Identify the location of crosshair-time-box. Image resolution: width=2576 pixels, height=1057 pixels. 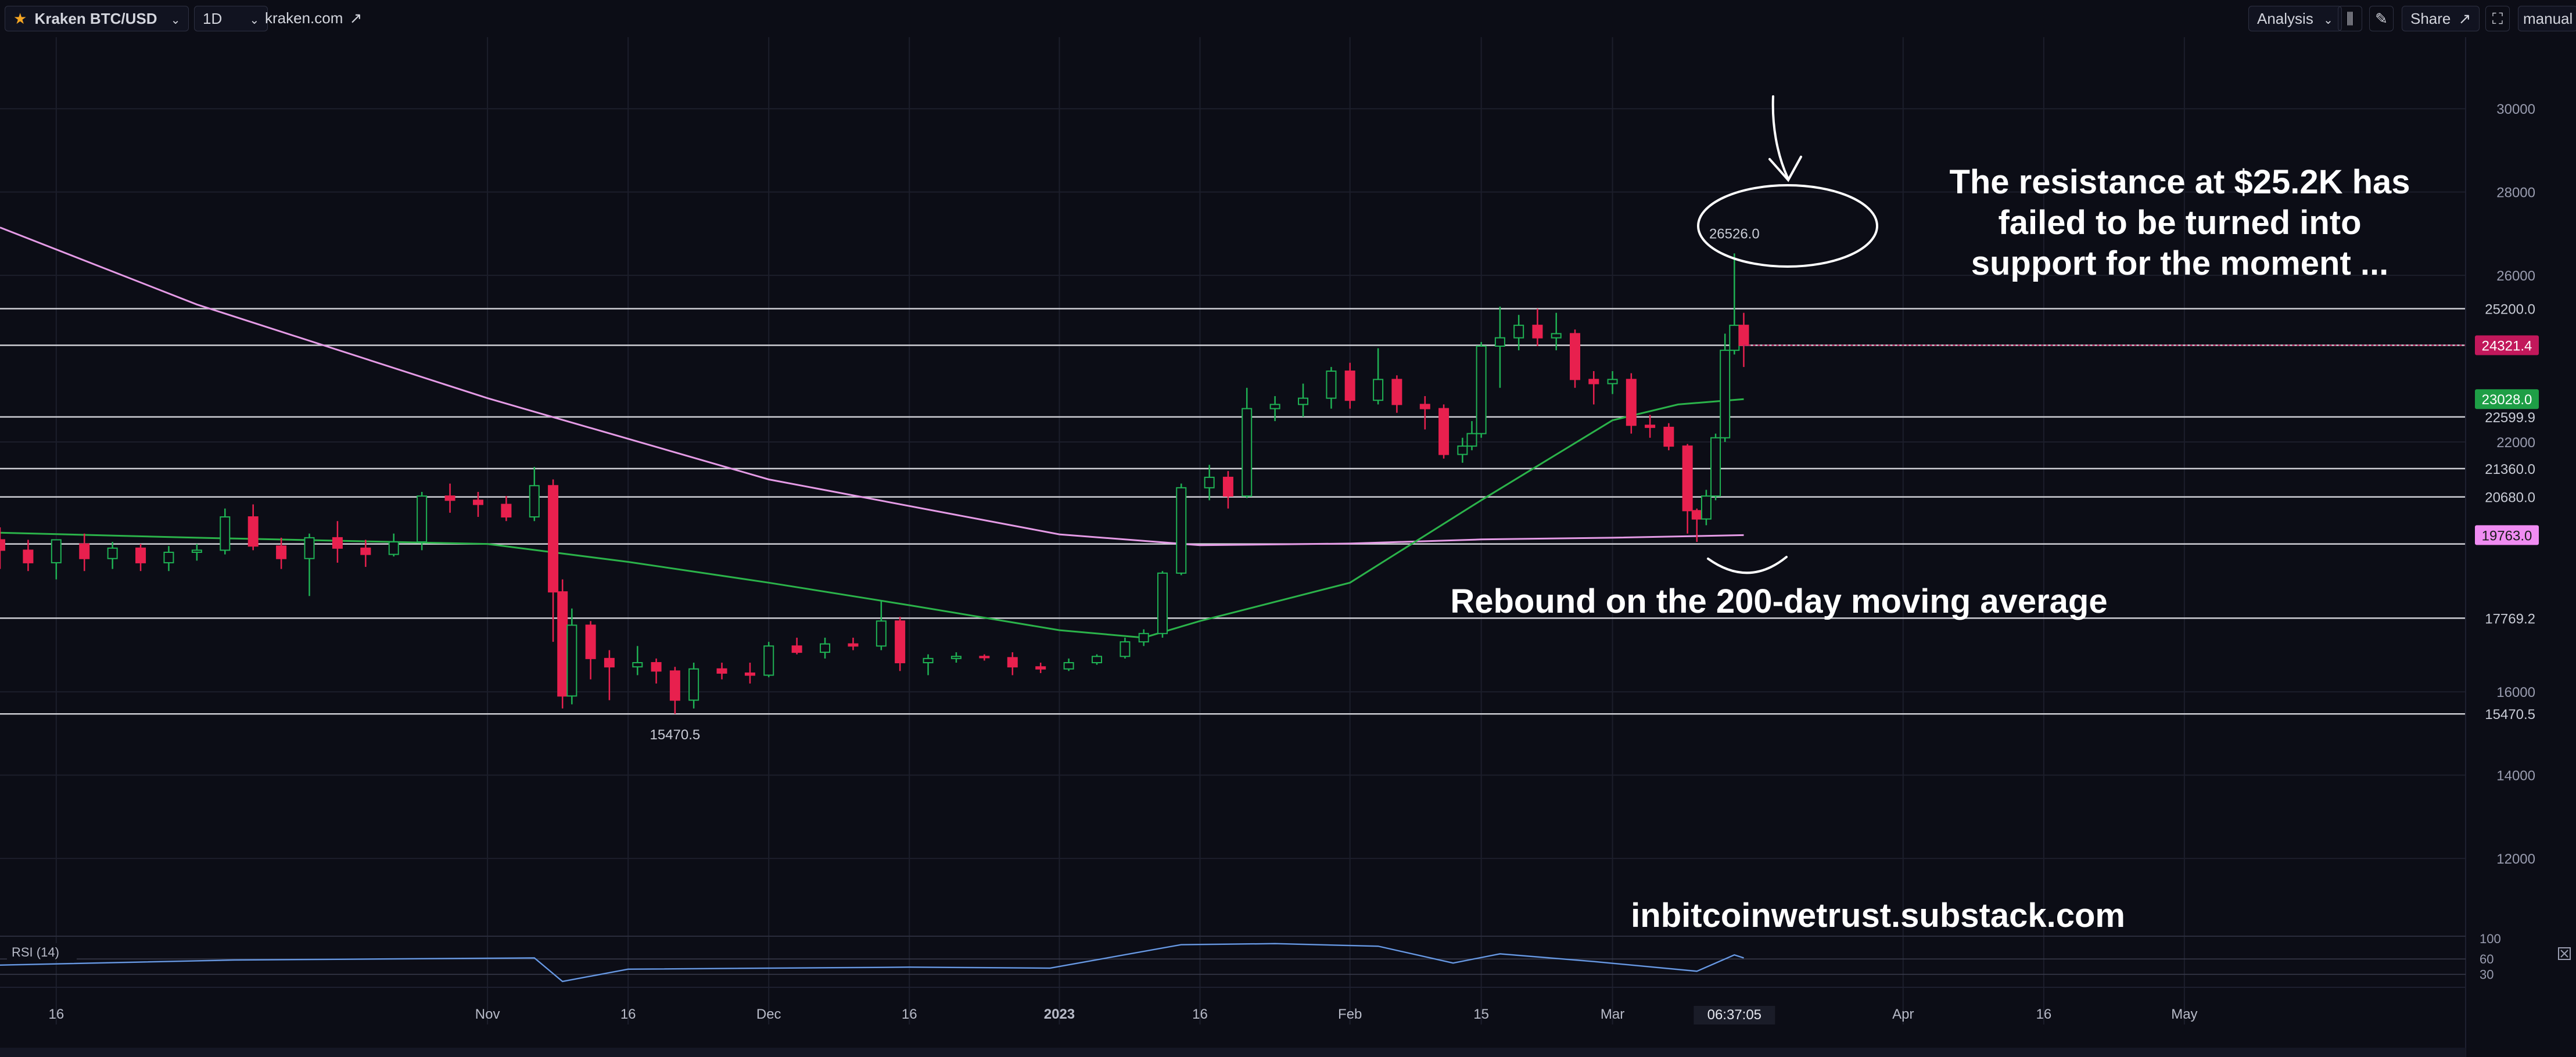
(1734, 1015).